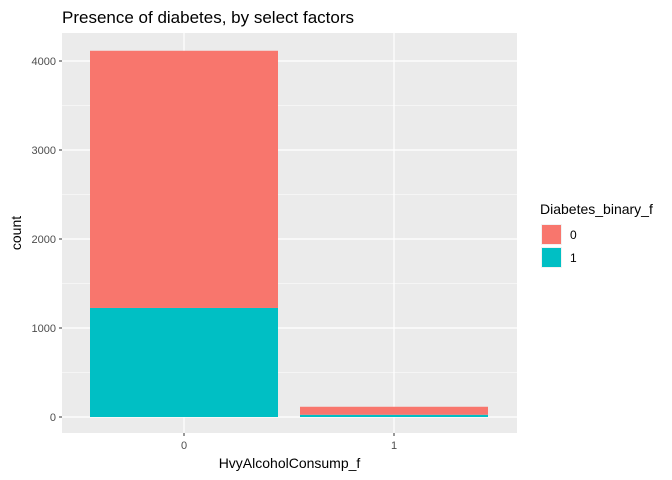 The height and width of the screenshot is (480, 672). I want to click on x-tick-label: 0, so click(184, 446).